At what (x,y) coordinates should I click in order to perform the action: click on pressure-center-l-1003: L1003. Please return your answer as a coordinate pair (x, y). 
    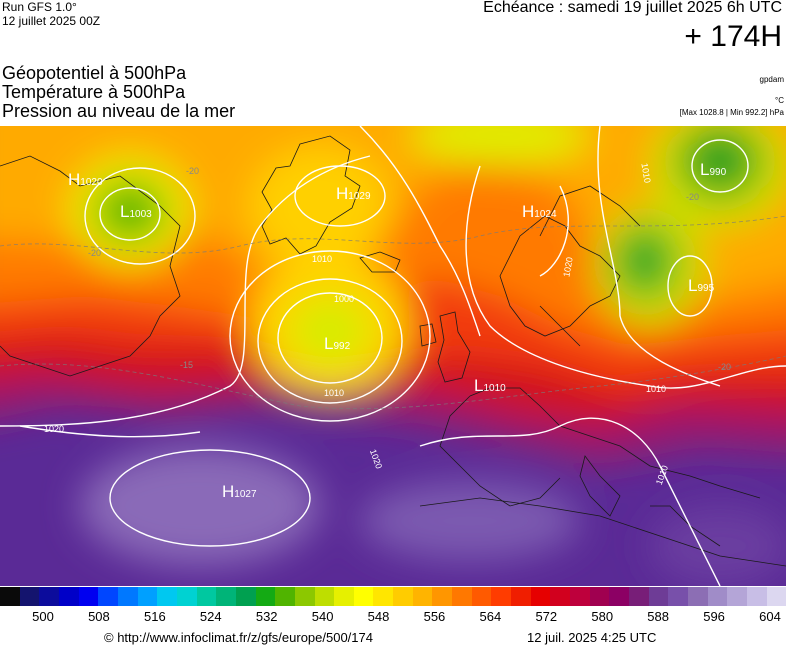
    Looking at the image, I should click on (136, 211).